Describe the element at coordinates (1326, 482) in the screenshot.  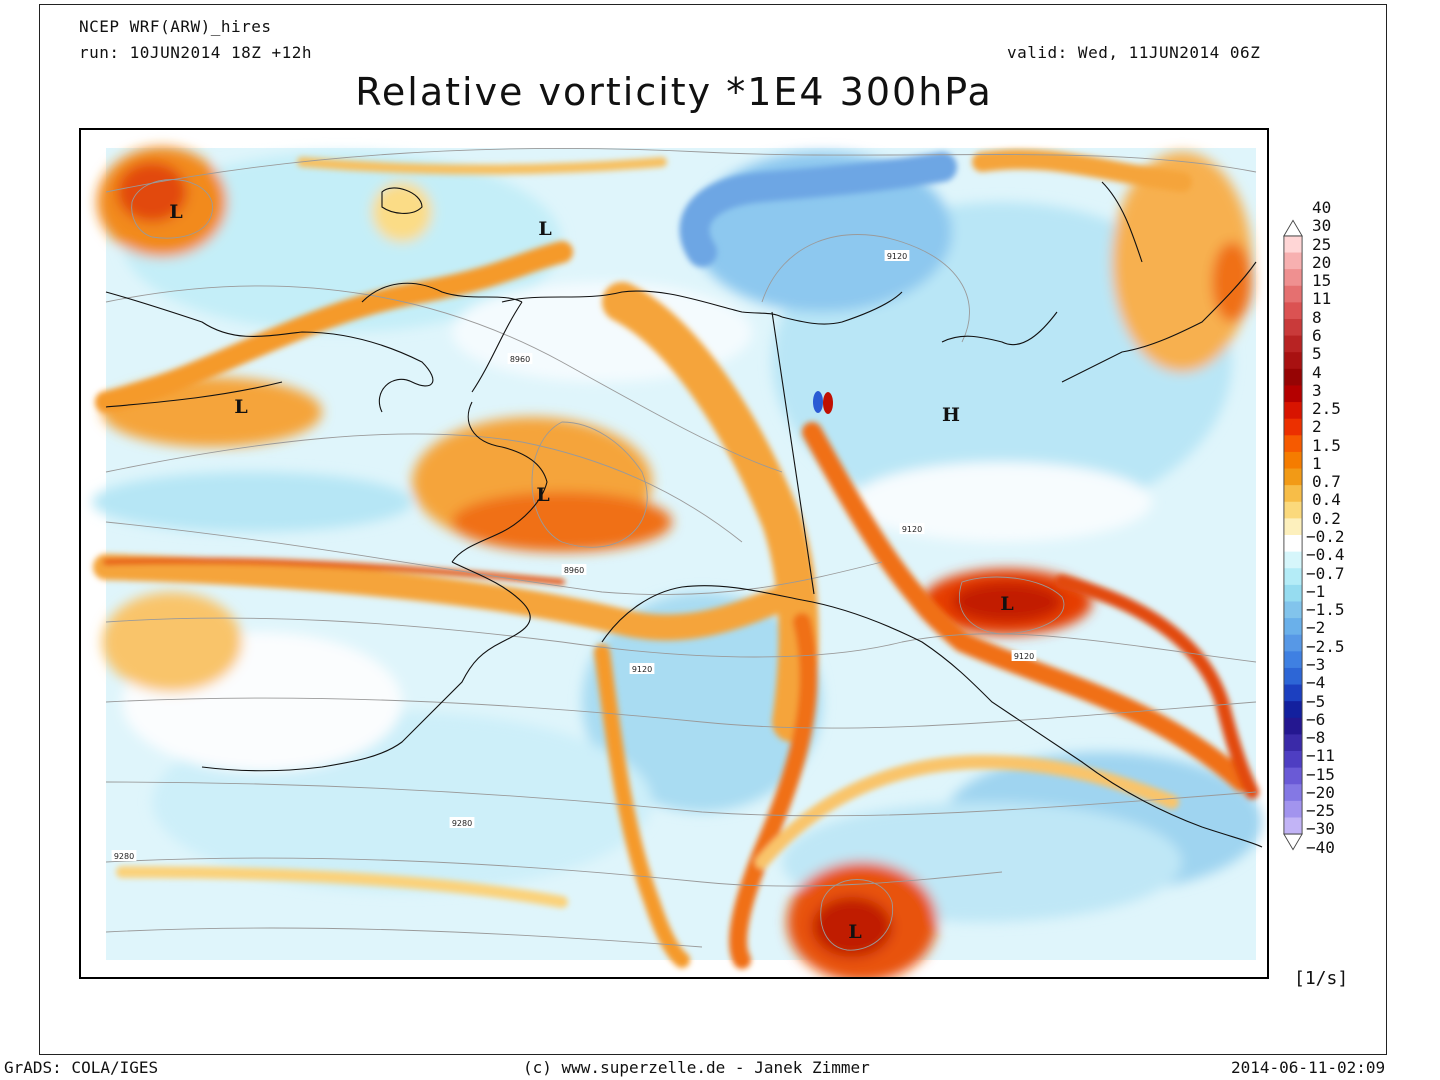
I see `colorbar-label: 0.7` at that location.